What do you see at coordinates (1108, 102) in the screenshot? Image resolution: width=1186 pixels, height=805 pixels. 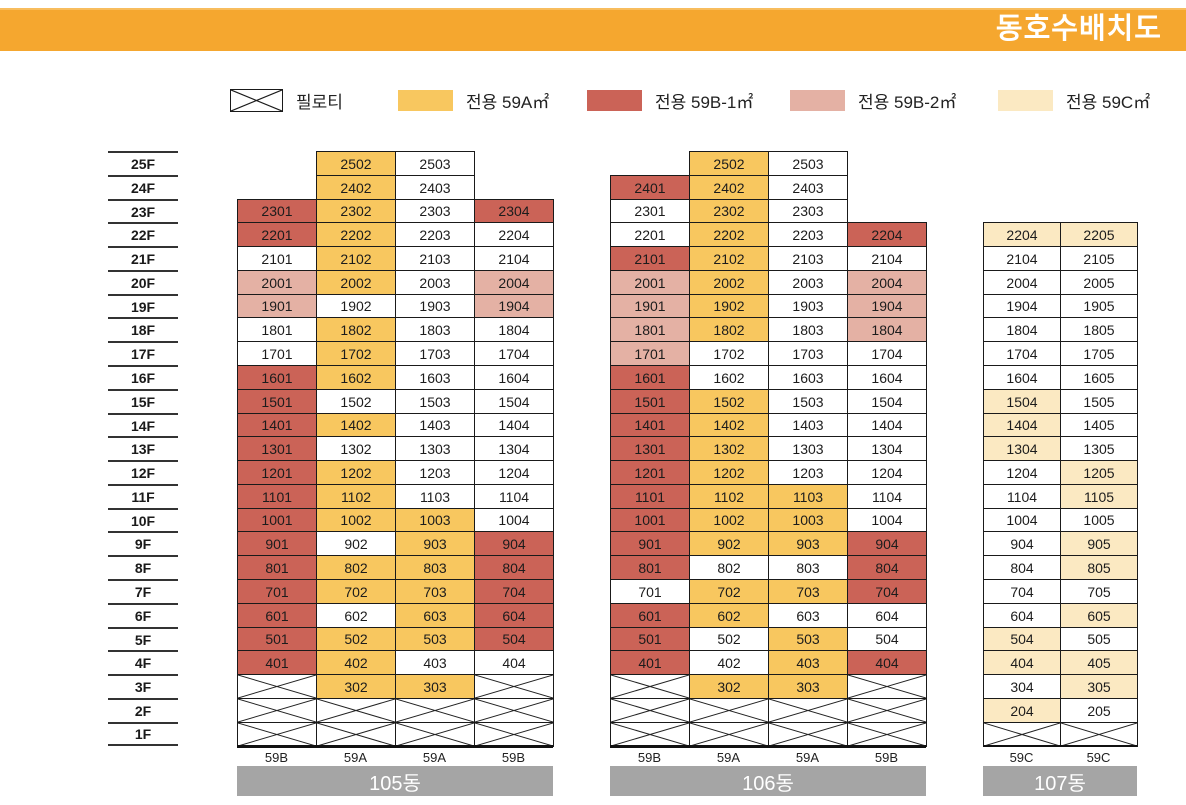 I see `legend-label-59c: 전용 59C㎡` at bounding box center [1108, 102].